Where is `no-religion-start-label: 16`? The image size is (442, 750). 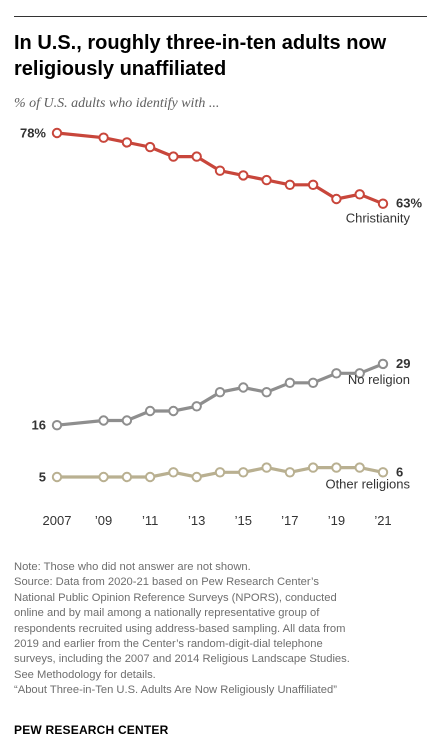
no-religion-start-label: 16 is located at coordinates (39, 425).